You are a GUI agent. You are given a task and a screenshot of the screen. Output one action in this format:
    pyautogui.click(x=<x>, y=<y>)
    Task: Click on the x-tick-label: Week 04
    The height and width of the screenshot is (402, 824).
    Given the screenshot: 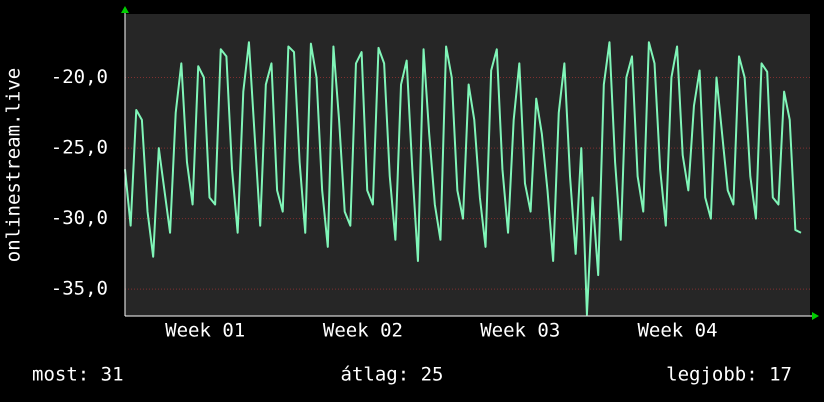 What is the action you would take?
    pyautogui.click(x=677, y=331)
    